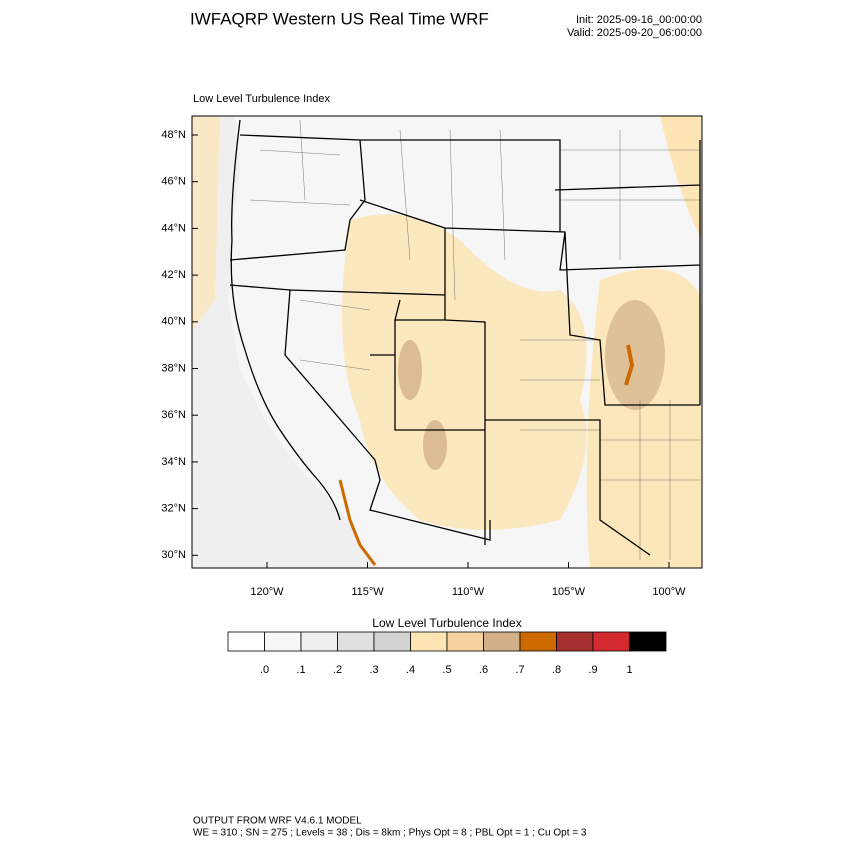 The height and width of the screenshot is (850, 850). Describe the element at coordinates (629, 670) in the screenshot. I see `colorbar-label: 1` at that location.